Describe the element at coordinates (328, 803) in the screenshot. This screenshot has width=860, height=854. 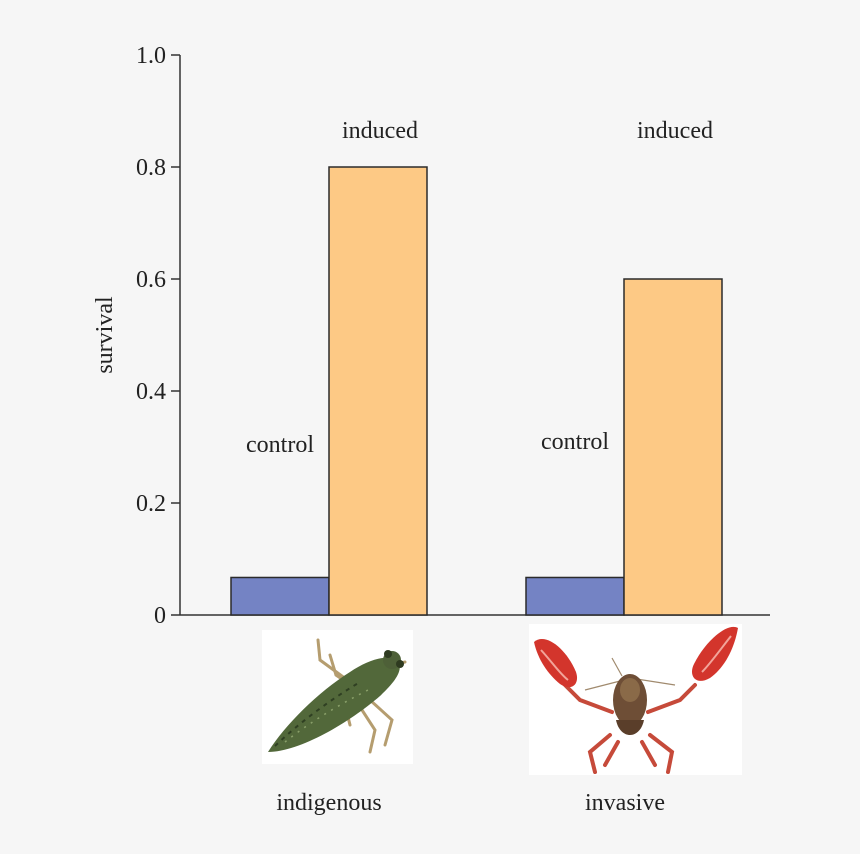
I see `category-label-indigenous: indigenous` at that location.